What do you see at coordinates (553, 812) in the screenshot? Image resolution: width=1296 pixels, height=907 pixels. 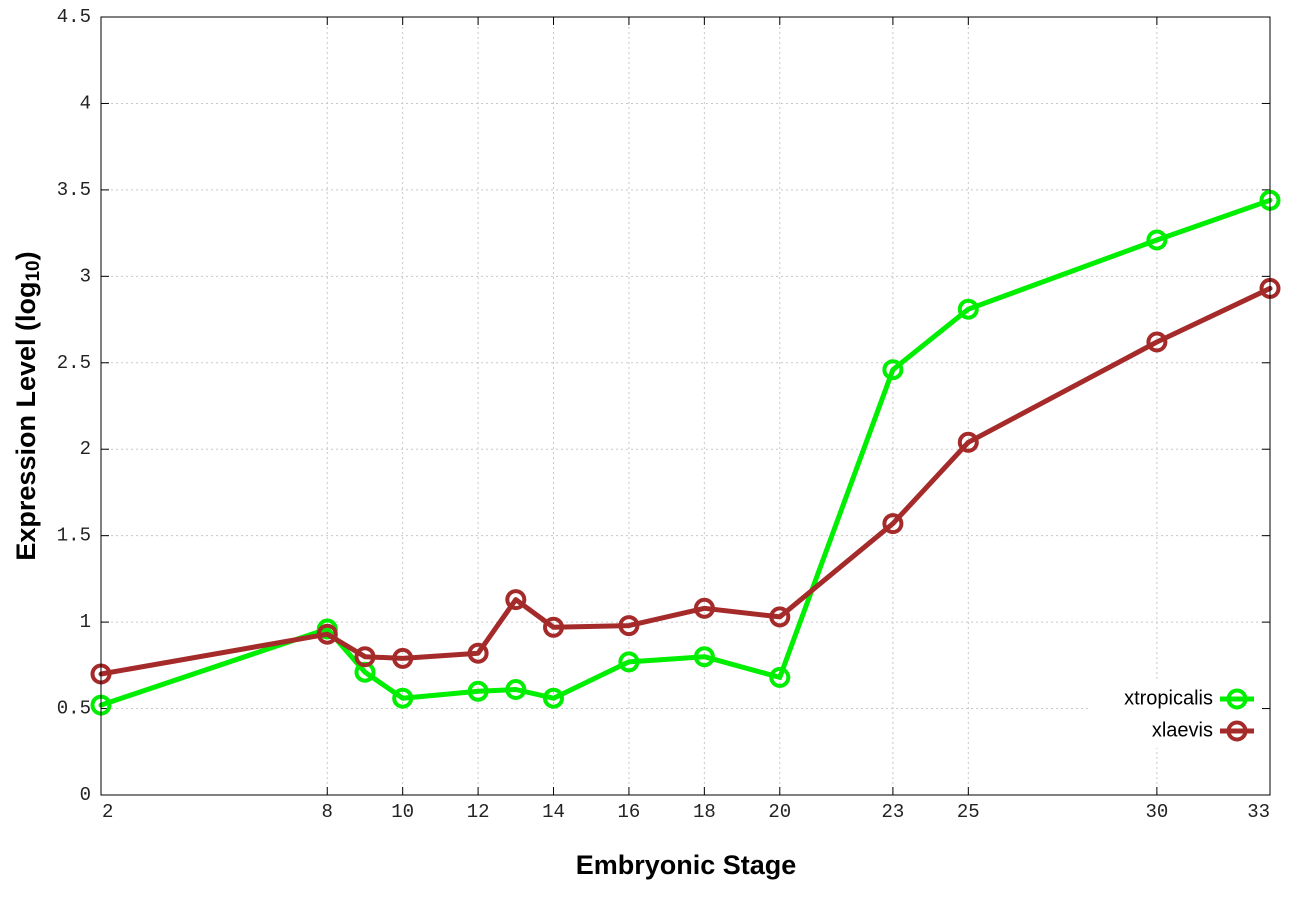 I see `x-tick-label: 14` at bounding box center [553, 812].